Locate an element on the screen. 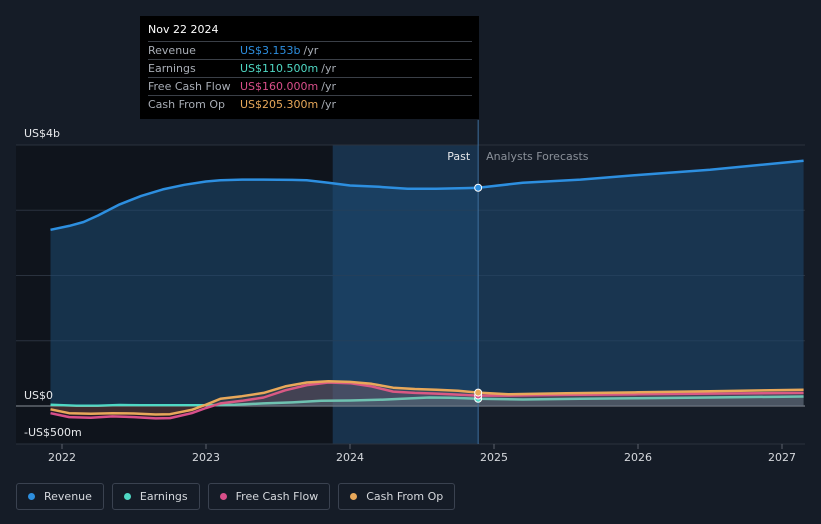 The image size is (821, 524). x-tick-label: 2027 is located at coordinates (782, 457).